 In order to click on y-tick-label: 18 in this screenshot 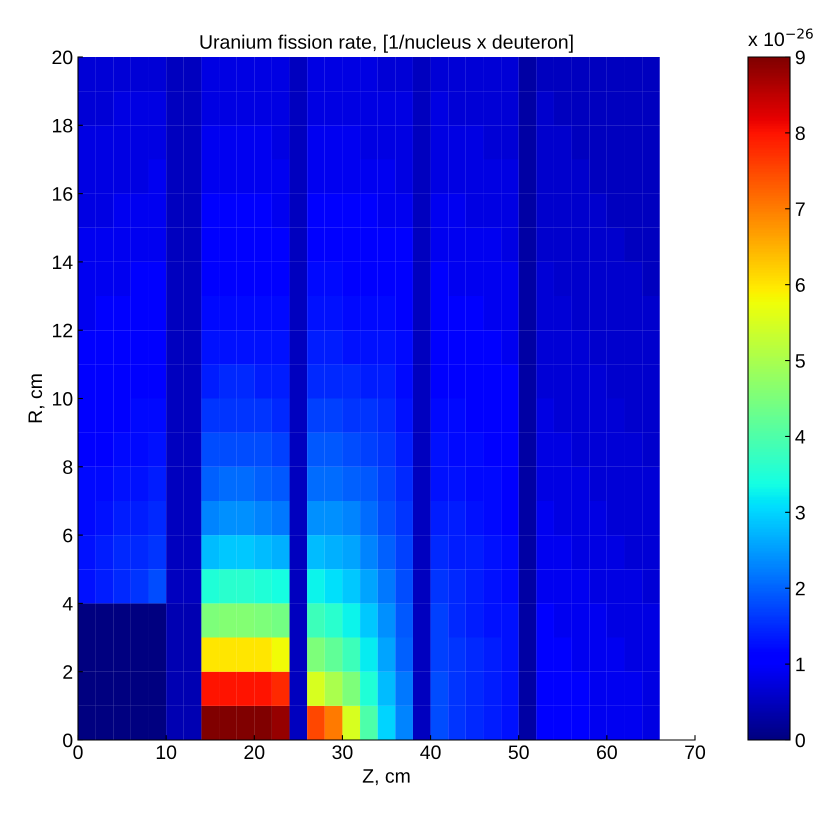, I will do `click(62, 125)`.